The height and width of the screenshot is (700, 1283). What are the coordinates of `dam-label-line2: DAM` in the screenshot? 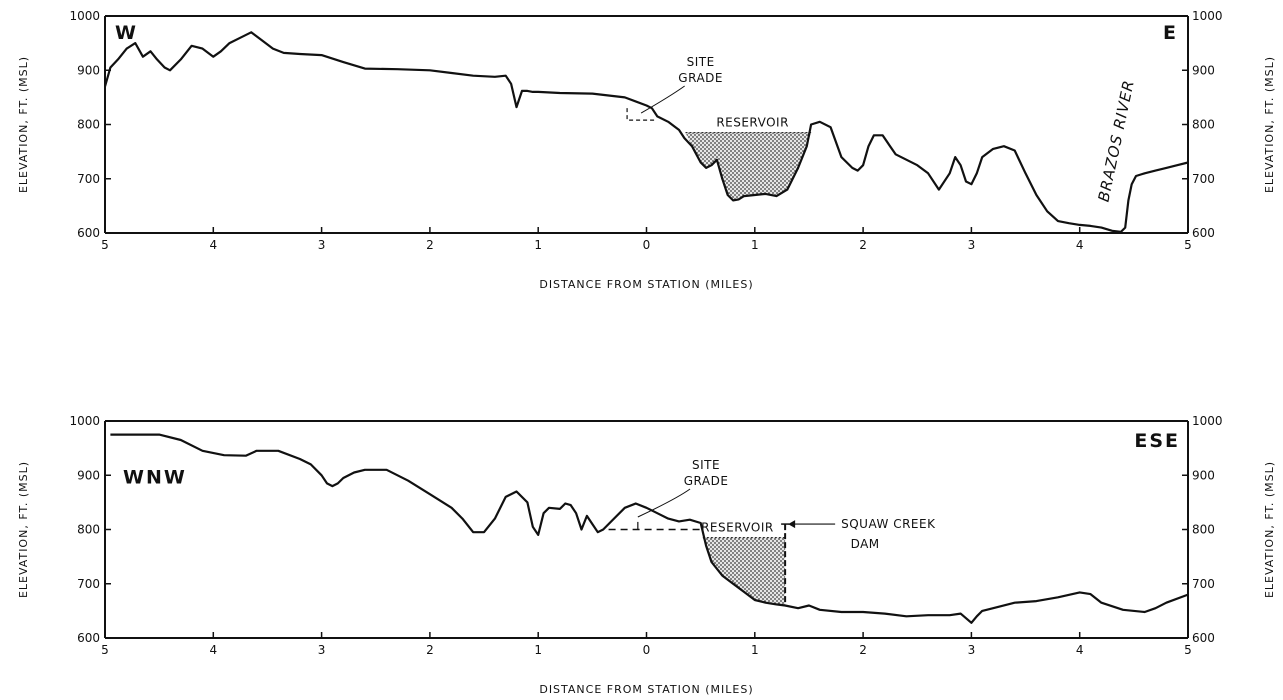 It's located at (865, 544).